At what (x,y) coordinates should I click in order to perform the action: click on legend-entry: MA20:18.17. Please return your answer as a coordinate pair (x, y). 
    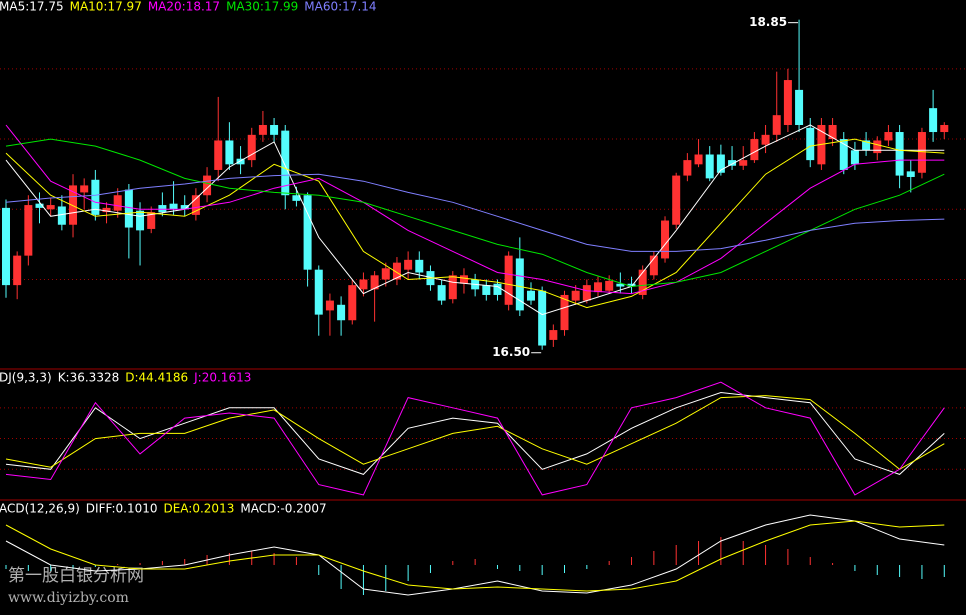
    Looking at the image, I should click on (184, 7).